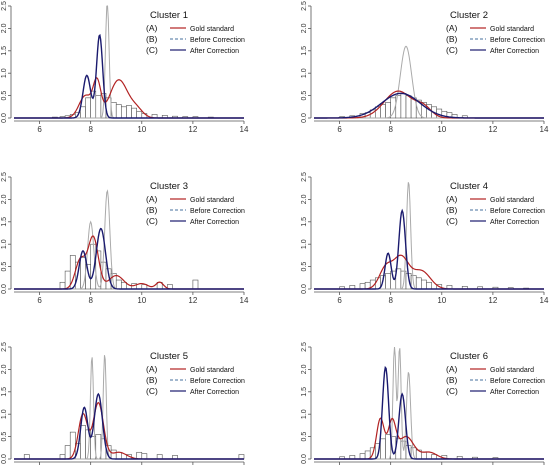 Image resolution: width=550 pixels, height=466 pixels. Describe the element at coordinates (169, 15) in the screenshot. I see `panel-title: Cluster 1` at that location.